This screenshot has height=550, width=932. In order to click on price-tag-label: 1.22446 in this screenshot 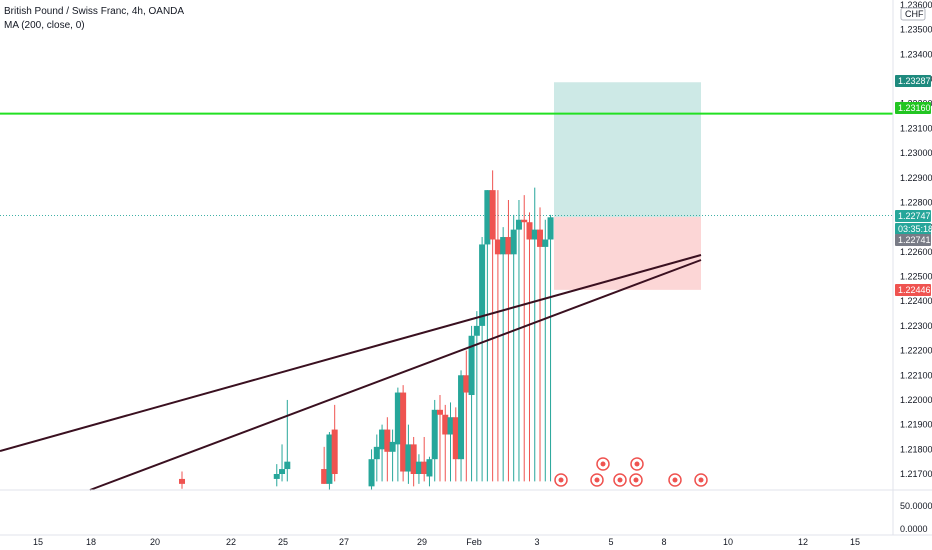, I will do `click(914, 290)`.